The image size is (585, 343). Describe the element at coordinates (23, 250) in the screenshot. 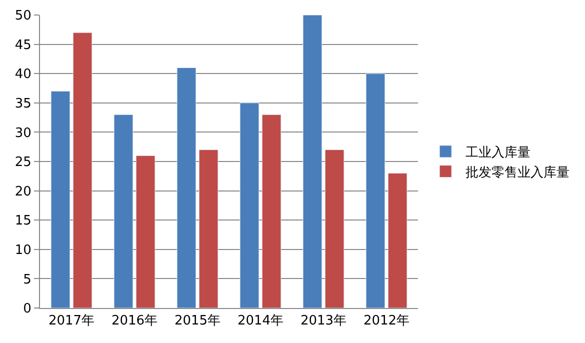

I see `y-tick-label: 10` at that location.